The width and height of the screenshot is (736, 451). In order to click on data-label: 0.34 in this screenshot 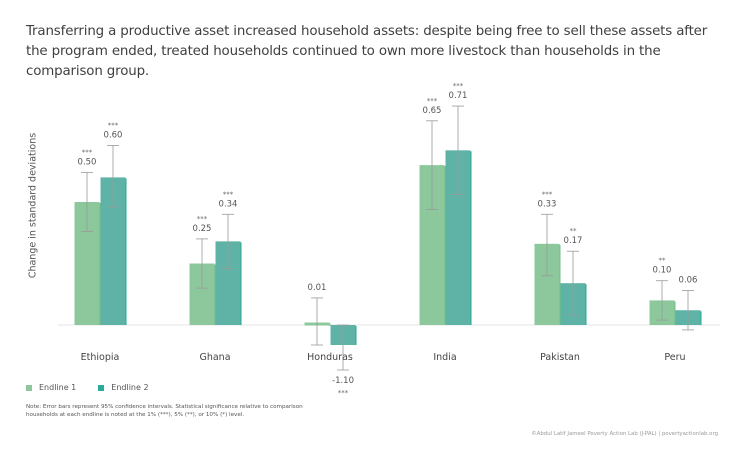, I will do `click(228, 204)`.